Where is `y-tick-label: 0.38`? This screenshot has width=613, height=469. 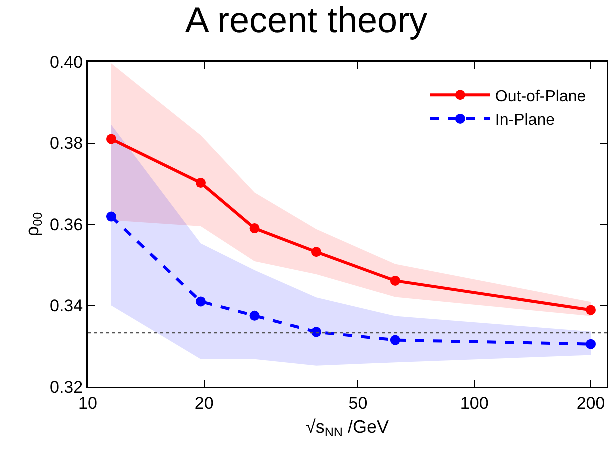 y-tick-label: 0.38 is located at coordinates (67, 144).